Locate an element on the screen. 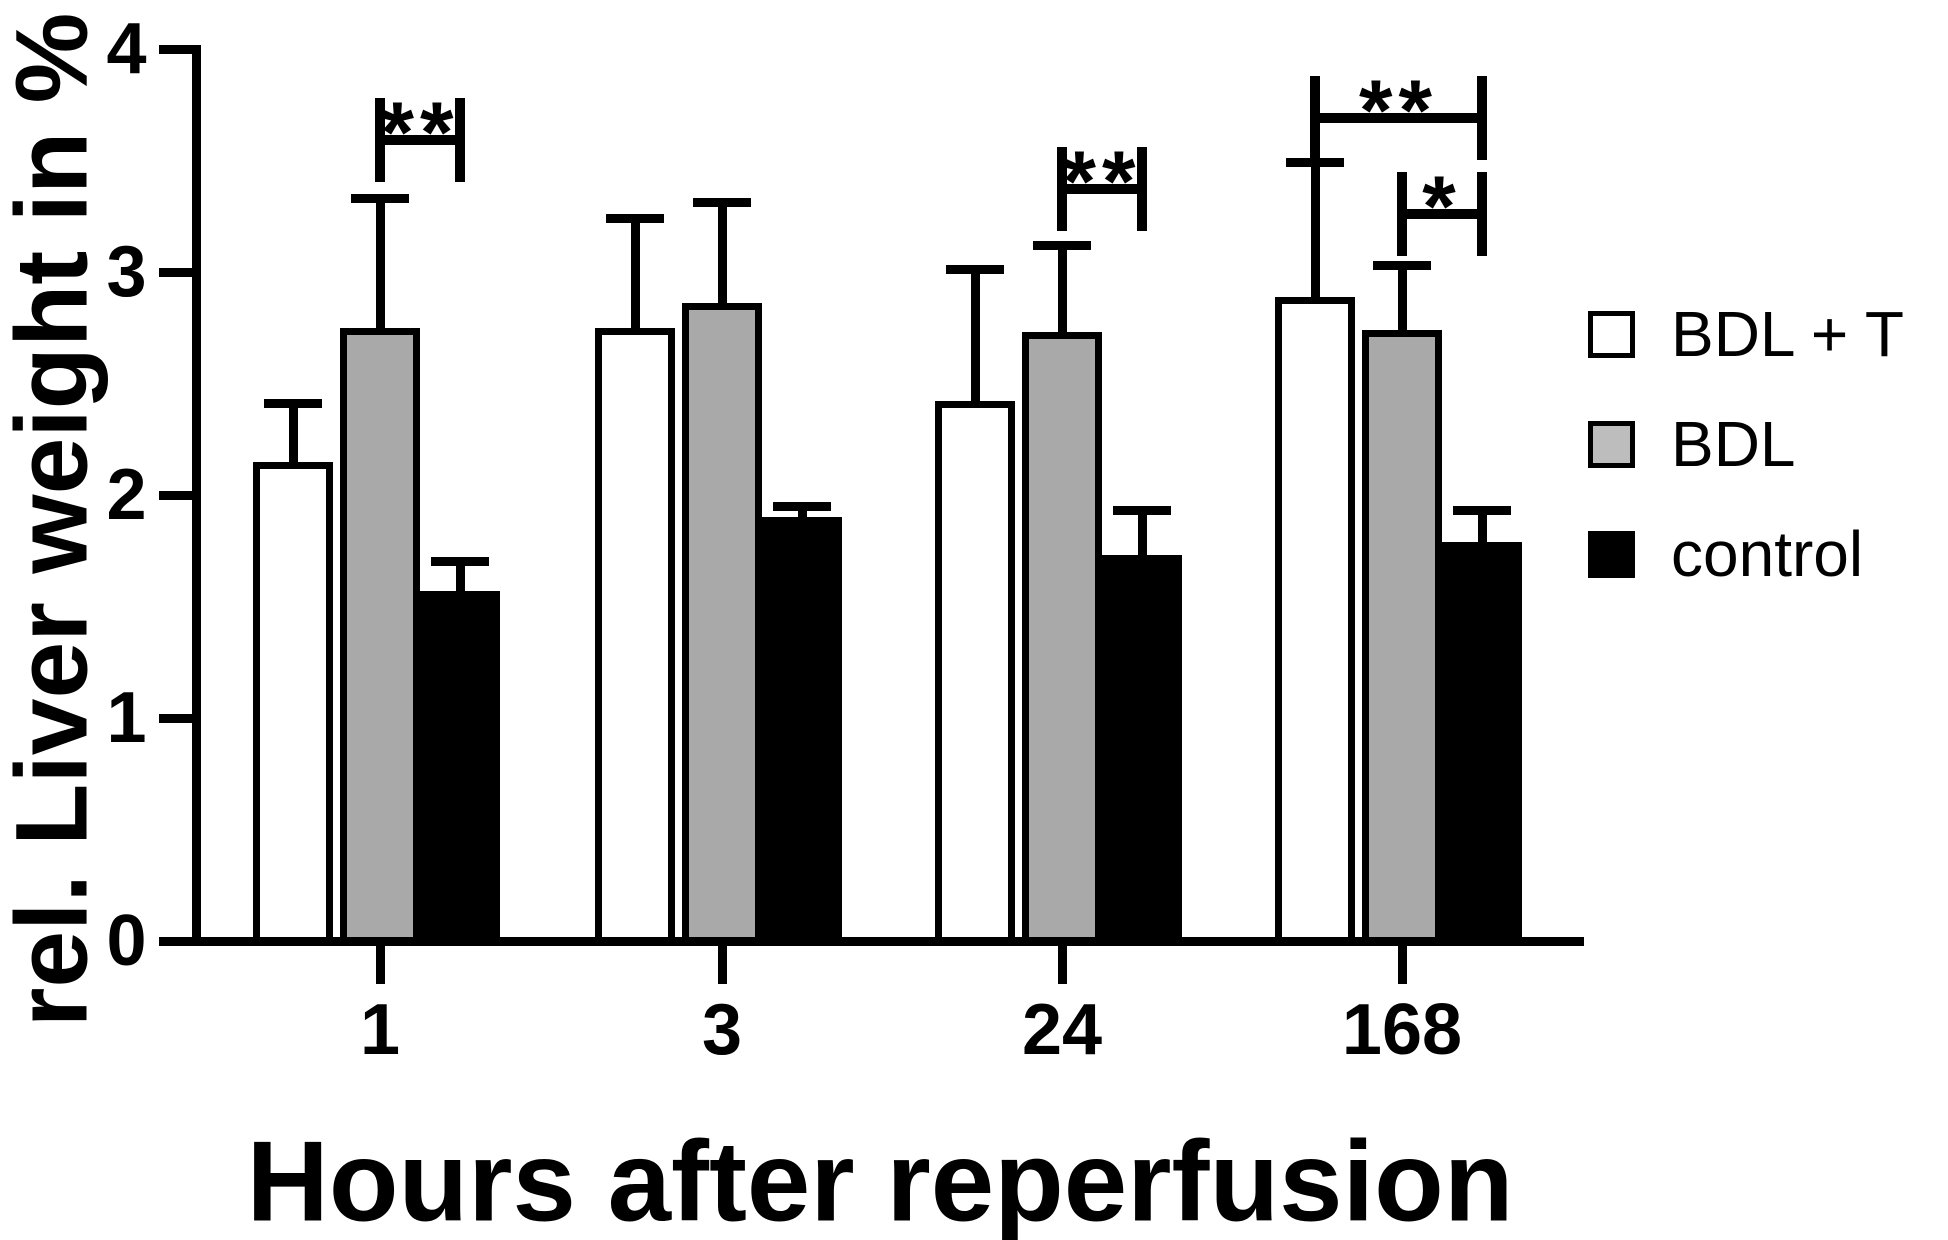 The height and width of the screenshot is (1240, 1948). error-bar-stem-control-3h is located at coordinates (802, 513).